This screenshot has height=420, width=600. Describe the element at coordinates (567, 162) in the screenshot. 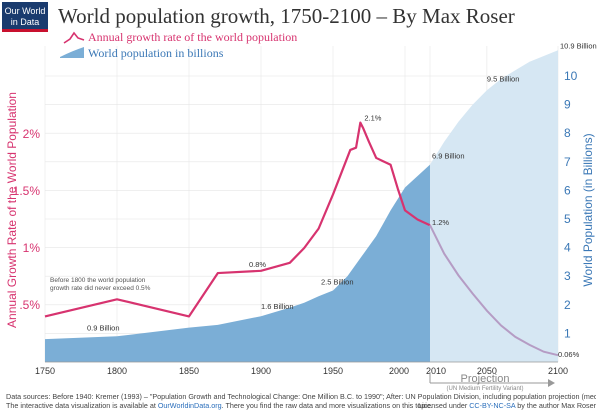

I see `right-tick-label: 7` at that location.